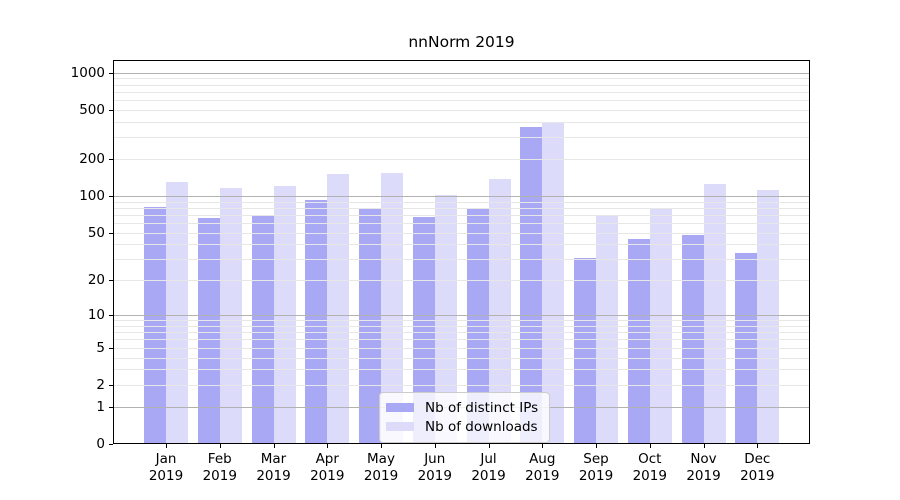  Describe the element at coordinates (96, 232) in the screenshot. I see `y-tick-label-50: 50` at that location.